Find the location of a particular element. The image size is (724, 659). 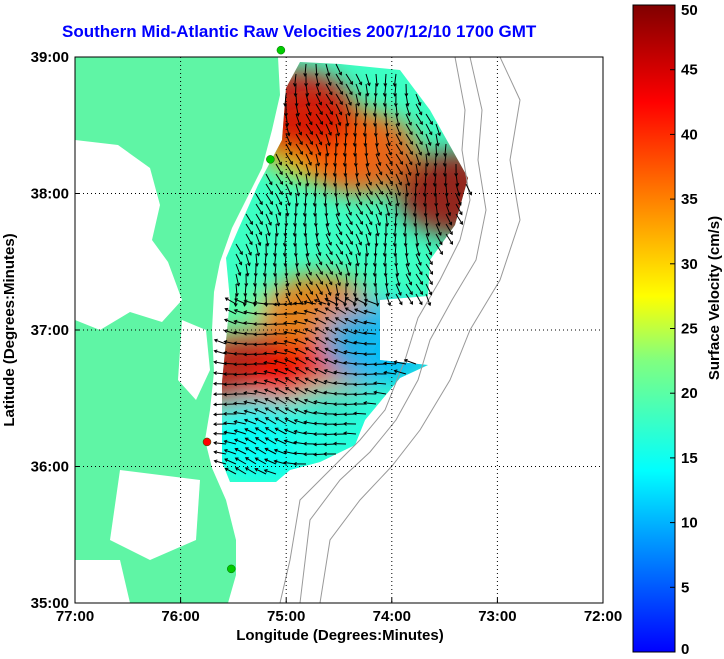

y-tick-label: 36:00 is located at coordinates (50, 467).